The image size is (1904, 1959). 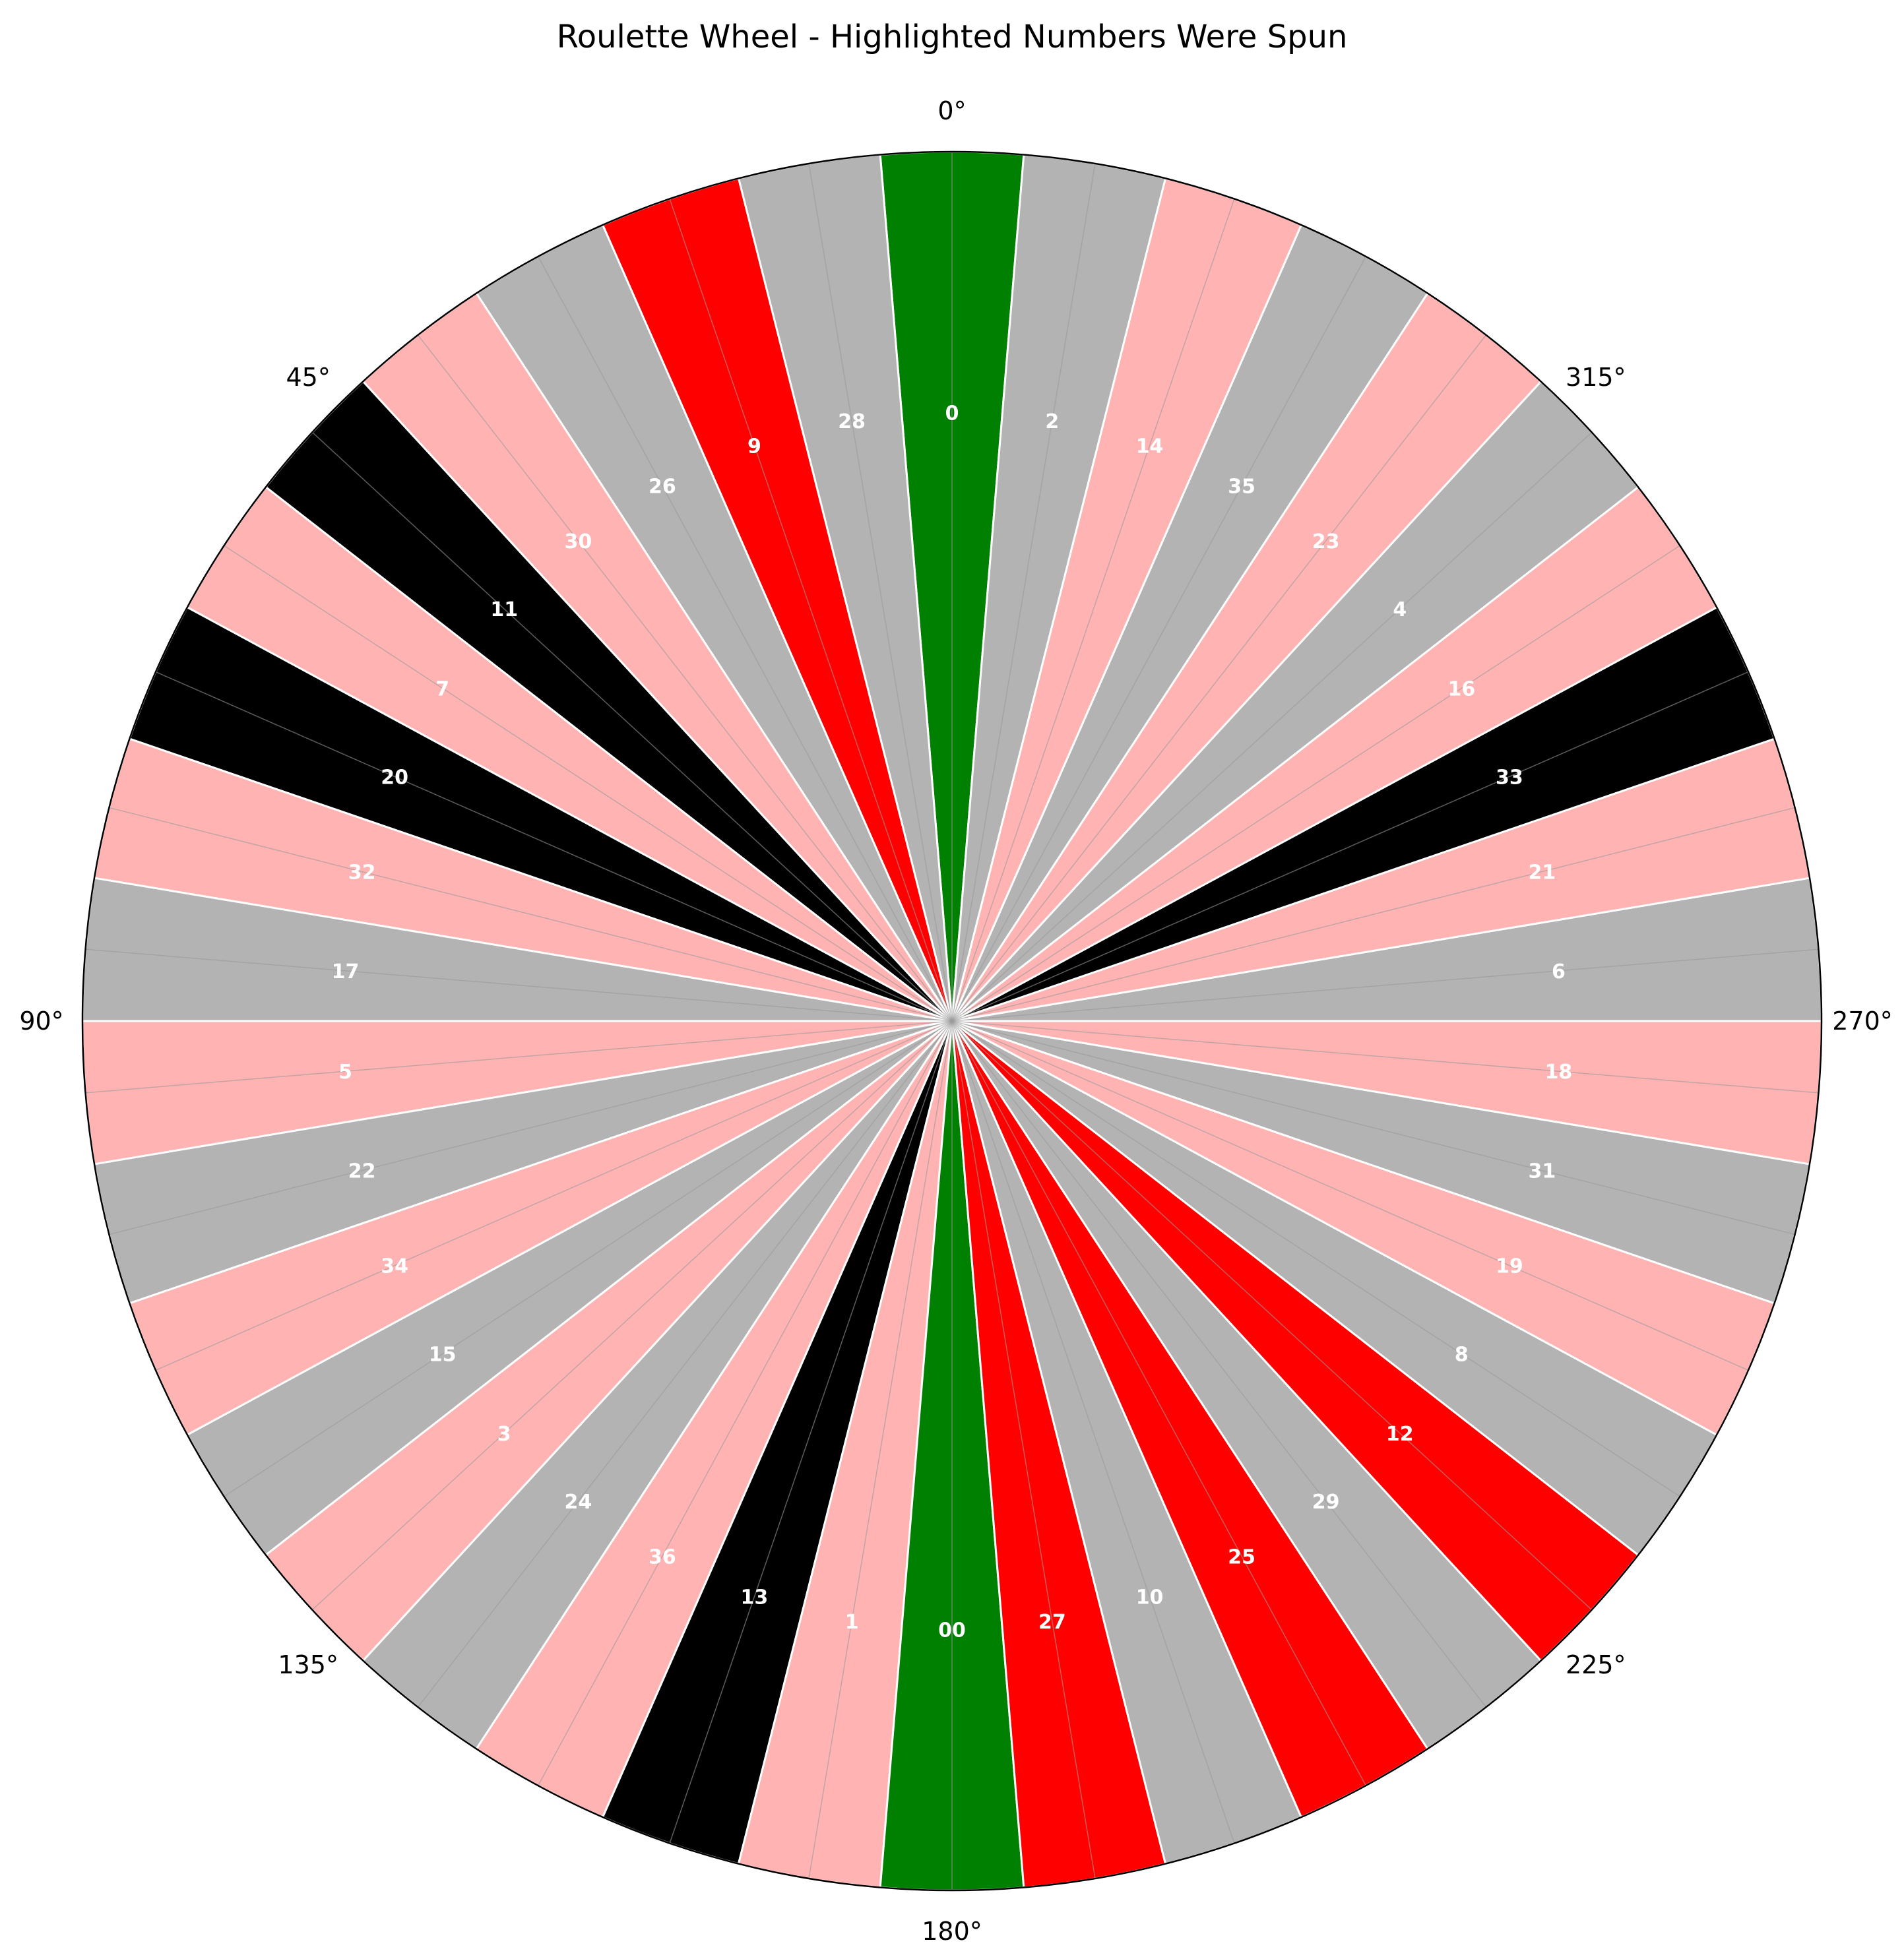 I want to click on pocket-label-31: 31, so click(x=1542, y=1172).